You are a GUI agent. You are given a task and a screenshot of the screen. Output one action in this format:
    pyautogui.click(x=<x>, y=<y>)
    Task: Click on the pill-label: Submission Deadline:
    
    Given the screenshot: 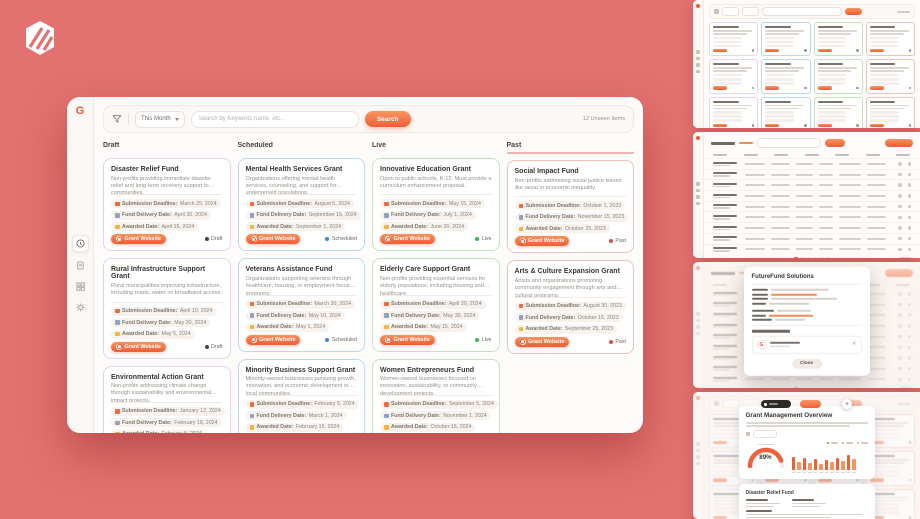 What is the action you would take?
    pyautogui.click(x=419, y=404)
    